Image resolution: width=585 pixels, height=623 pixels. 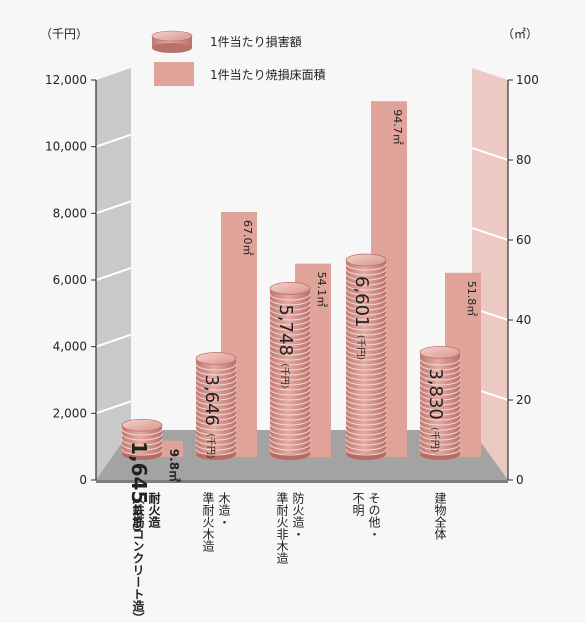 I want to click on category-label: 準耐火非木造, so click(x=282, y=527).